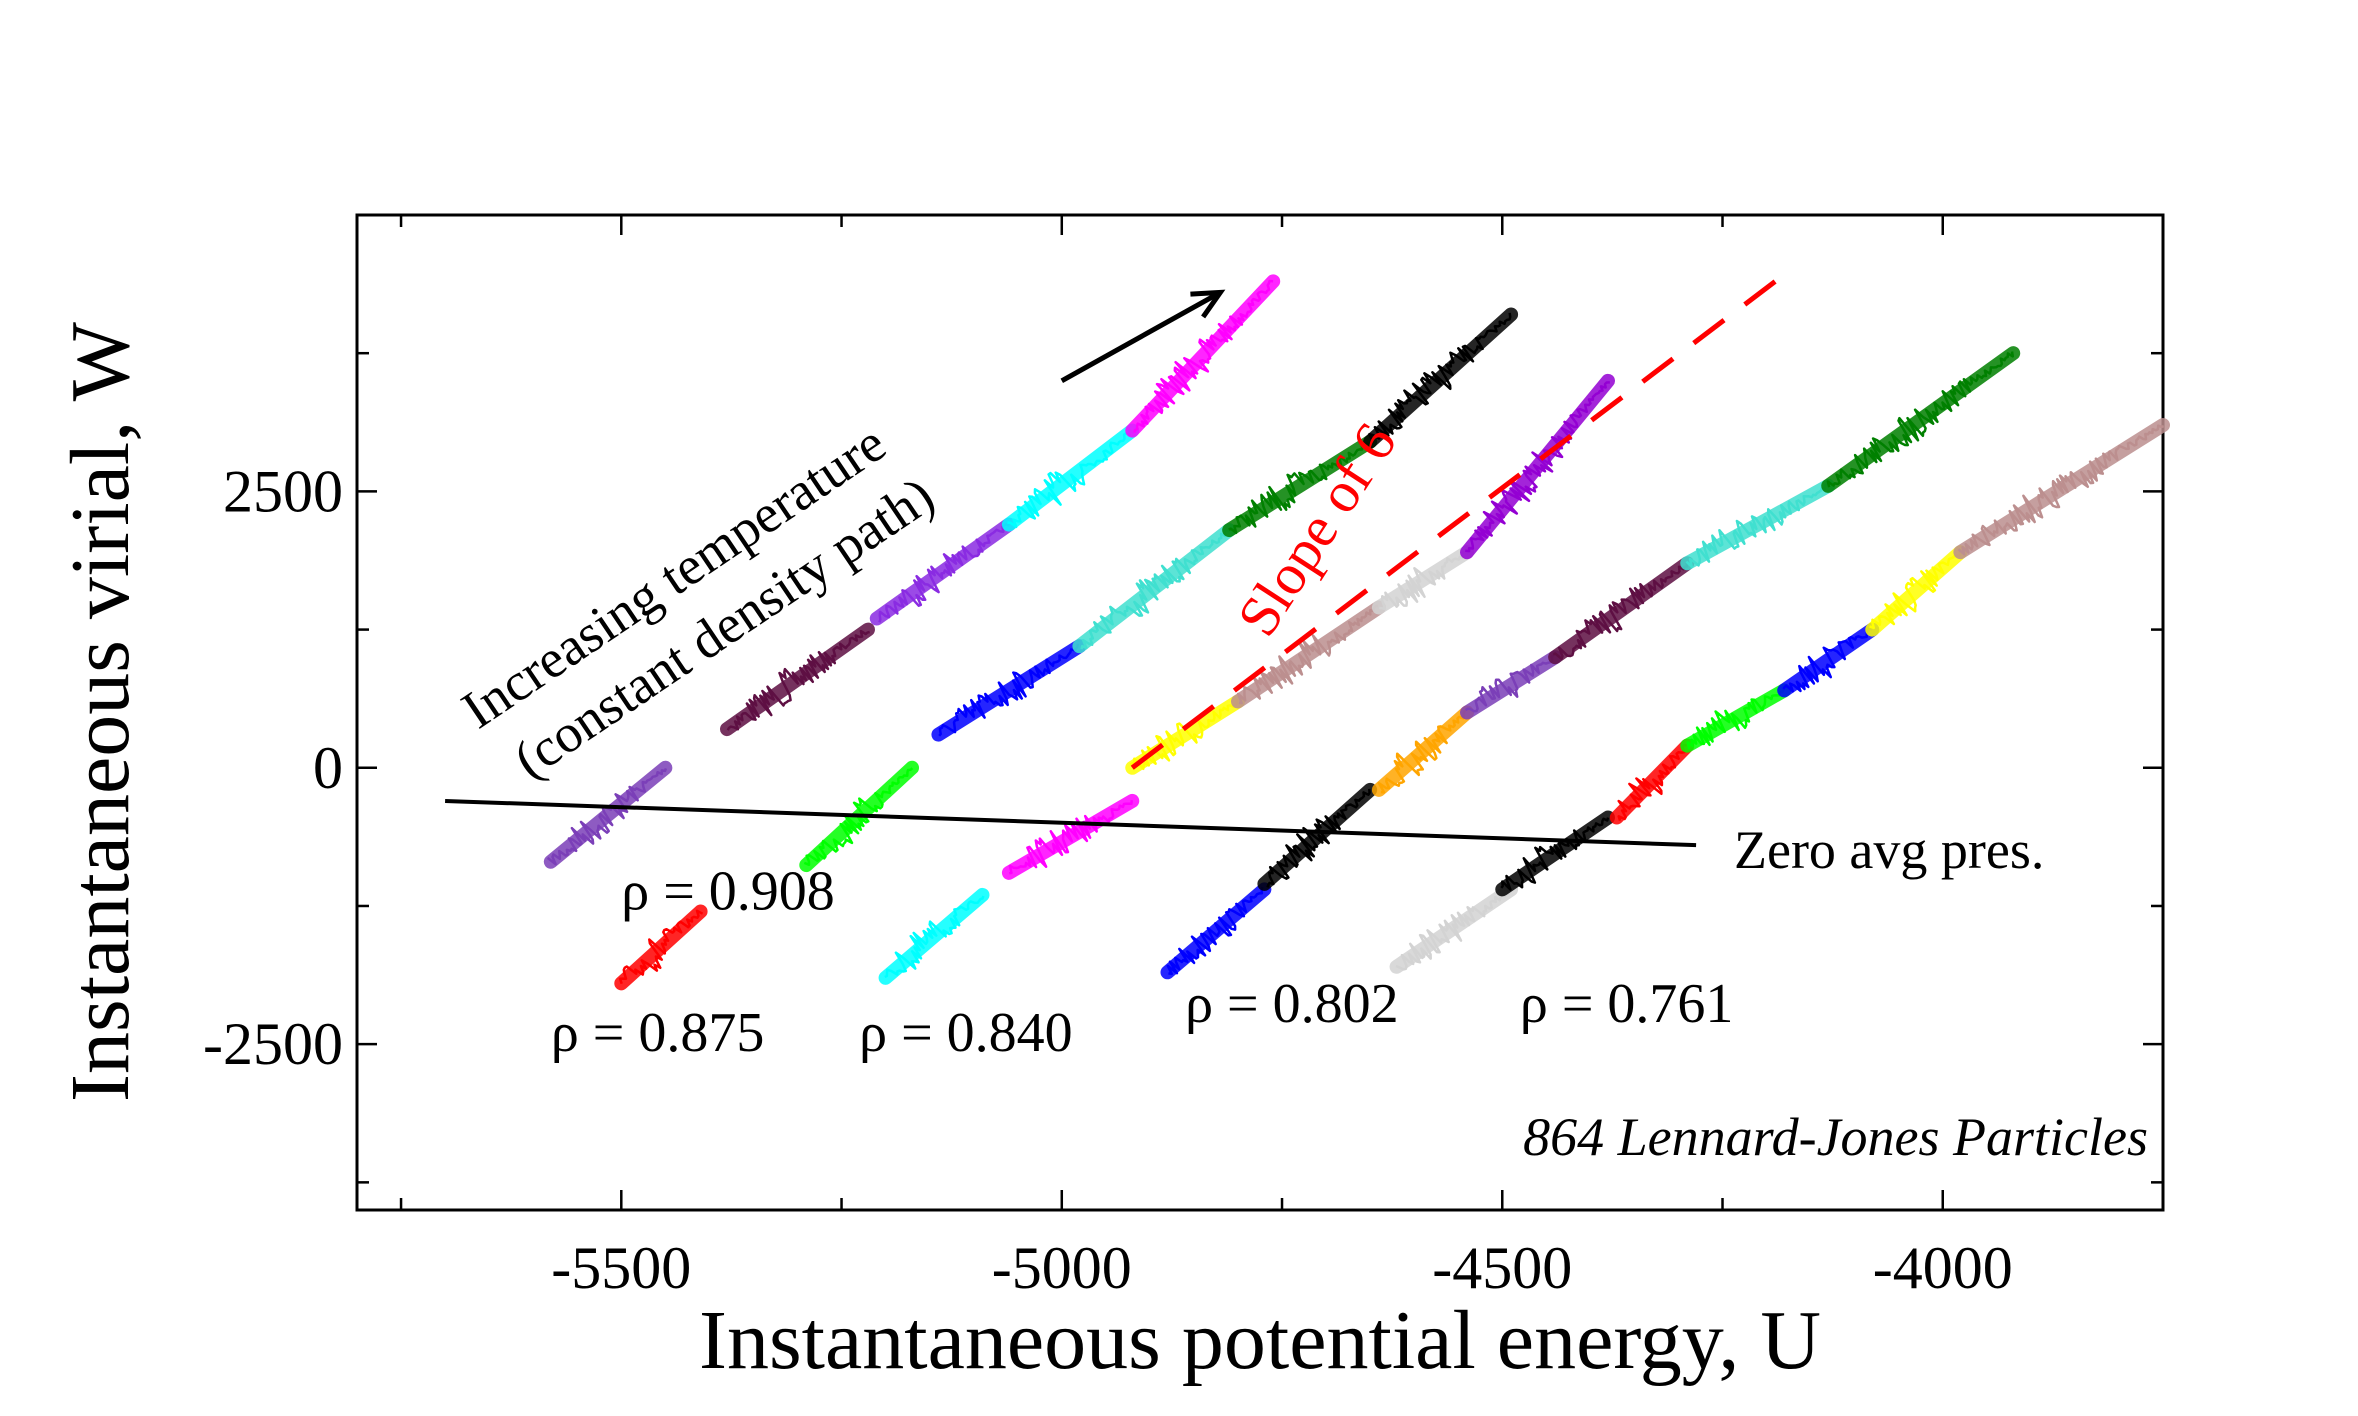 The width and height of the screenshot is (2358, 1416). What do you see at coordinates (1141, 337) in the screenshot?
I see `temperature-arrow` at bounding box center [1141, 337].